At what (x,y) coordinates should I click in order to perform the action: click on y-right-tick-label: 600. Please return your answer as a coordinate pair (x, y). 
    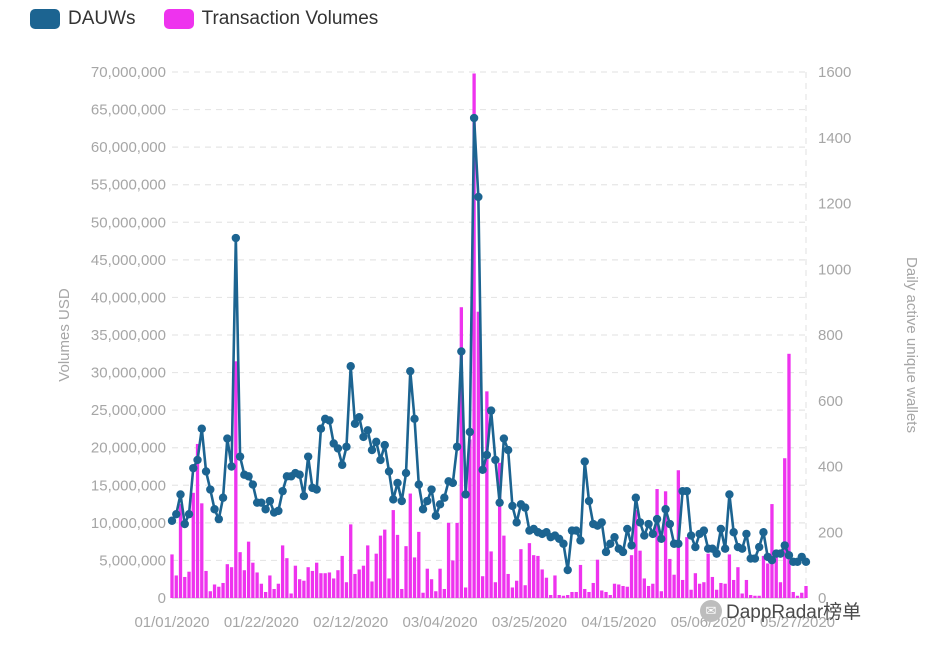
    Looking at the image, I should click on (830, 401).